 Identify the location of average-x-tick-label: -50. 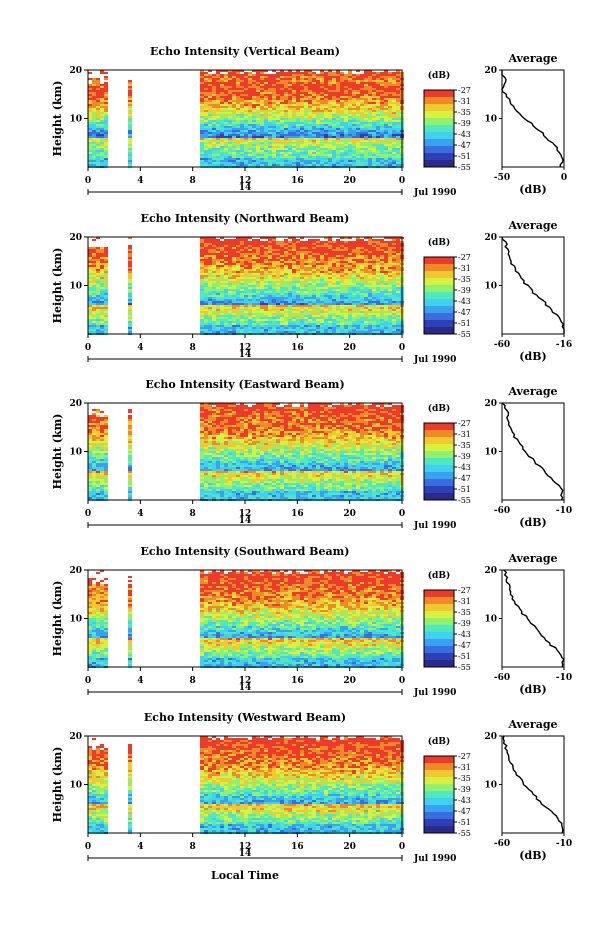
(502, 178).